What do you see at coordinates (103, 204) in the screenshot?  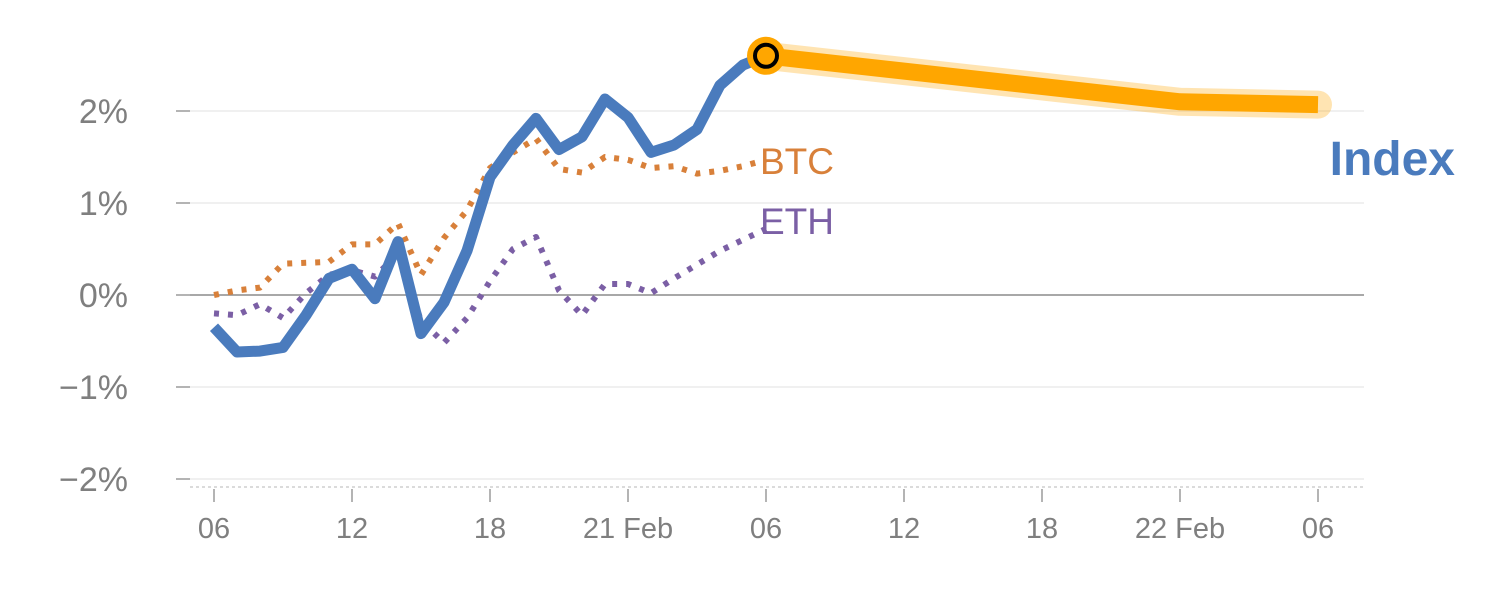 I see `y-tick-label: 1%` at bounding box center [103, 204].